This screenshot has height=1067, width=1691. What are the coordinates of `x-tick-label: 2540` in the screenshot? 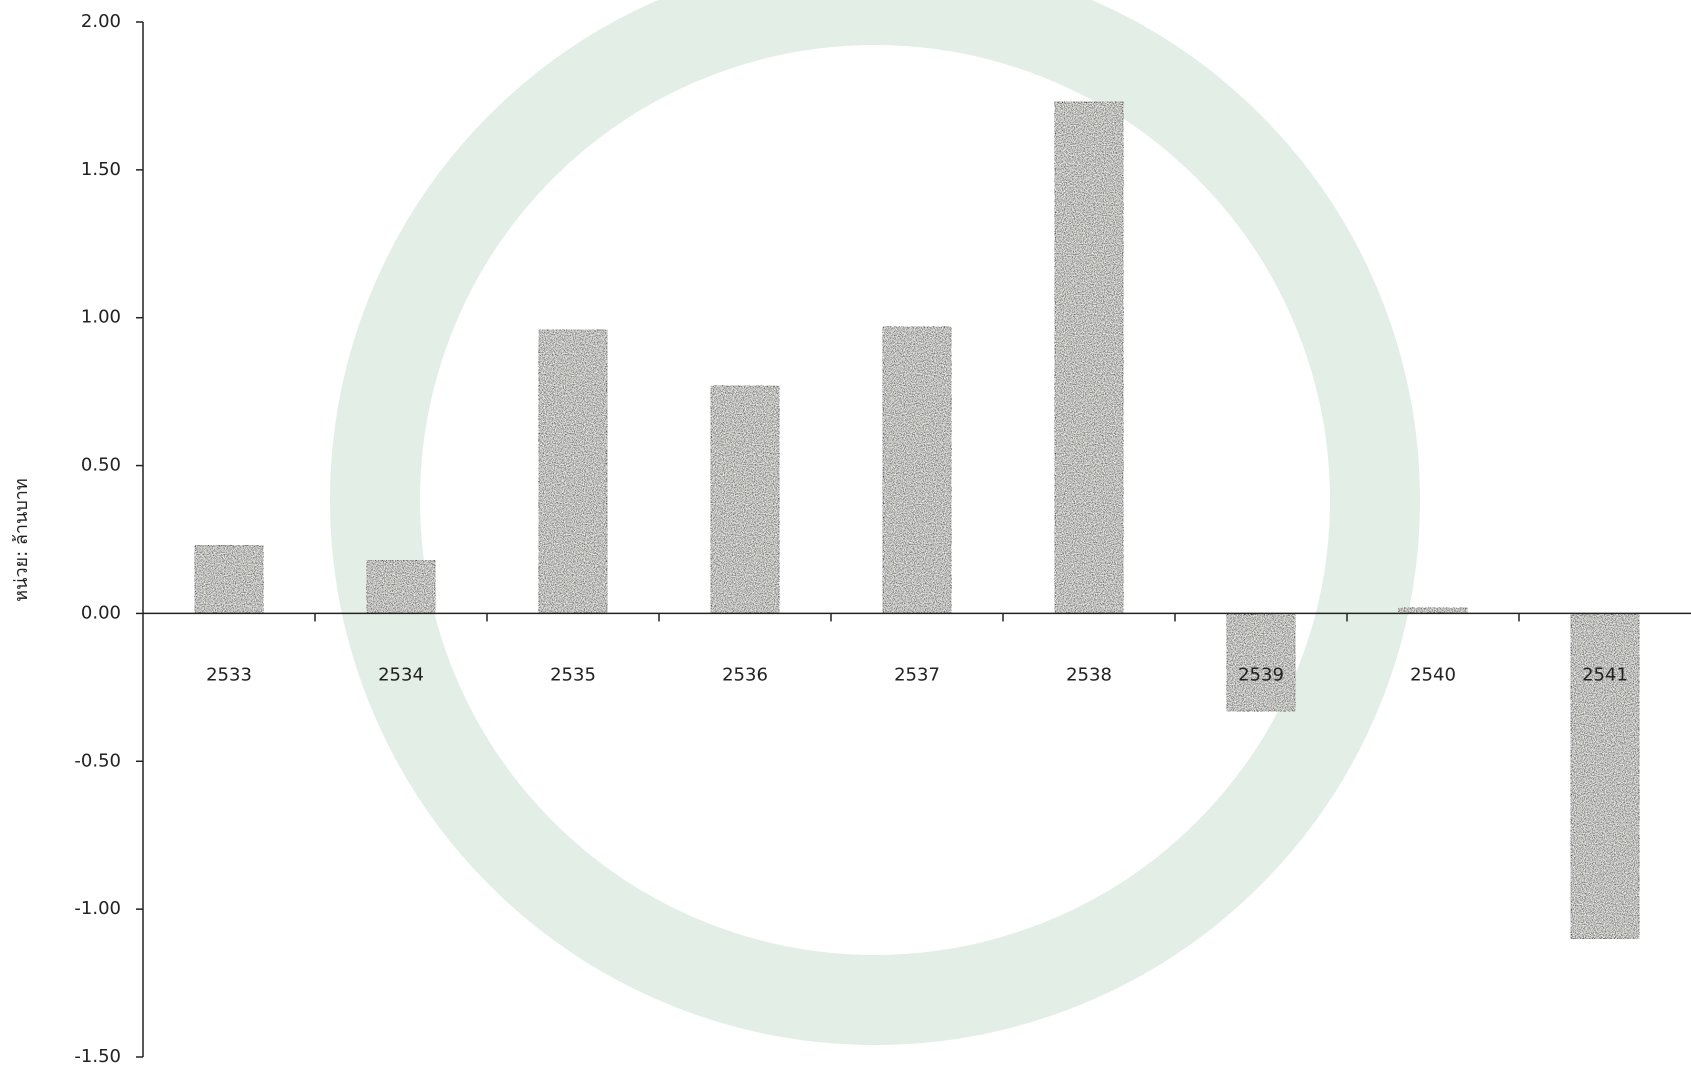 It's located at (1433, 674).